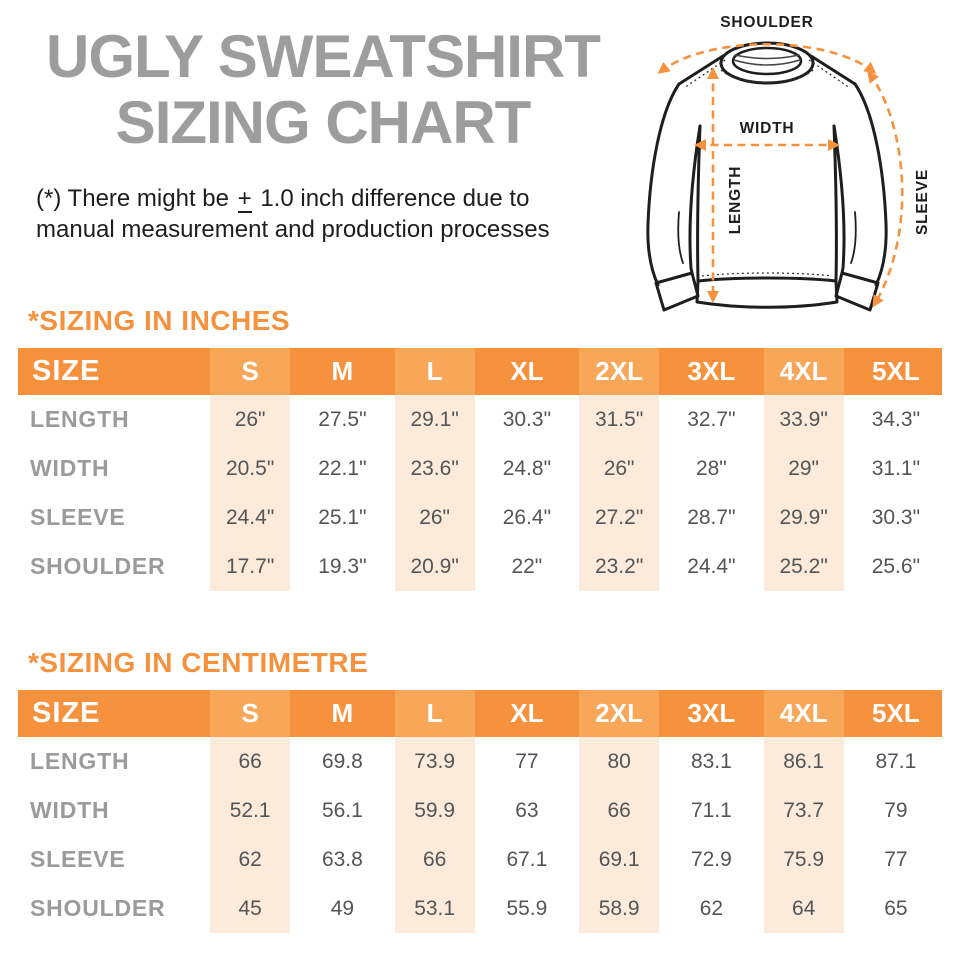  What do you see at coordinates (803, 566) in the screenshot?
I see `value-cell: 25.2"` at bounding box center [803, 566].